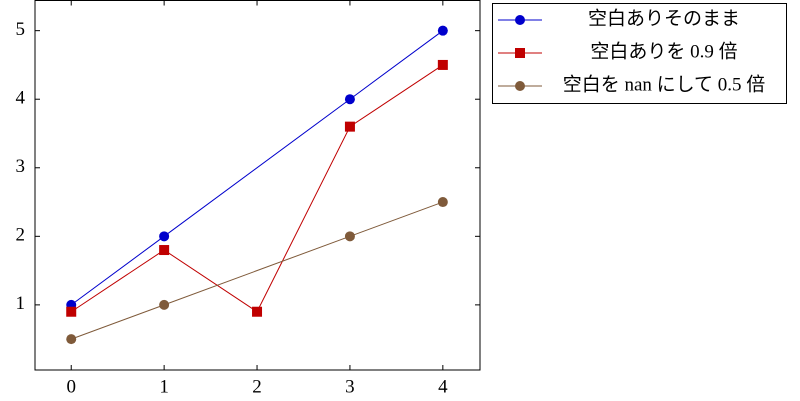 Image resolution: width=800 pixels, height=401 pixels. What do you see at coordinates (257, 386) in the screenshot?
I see `x-tick-label: 2` at bounding box center [257, 386].